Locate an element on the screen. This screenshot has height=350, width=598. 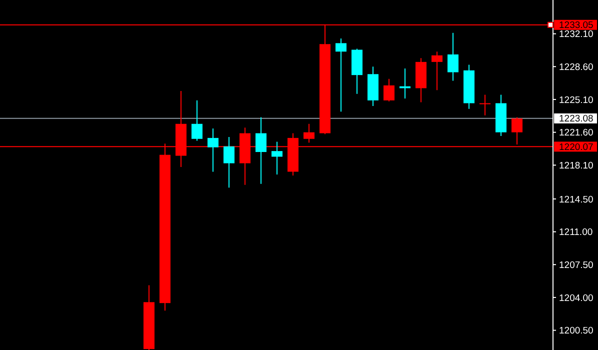
ref-line-label: 1233.05 is located at coordinates (576, 26).